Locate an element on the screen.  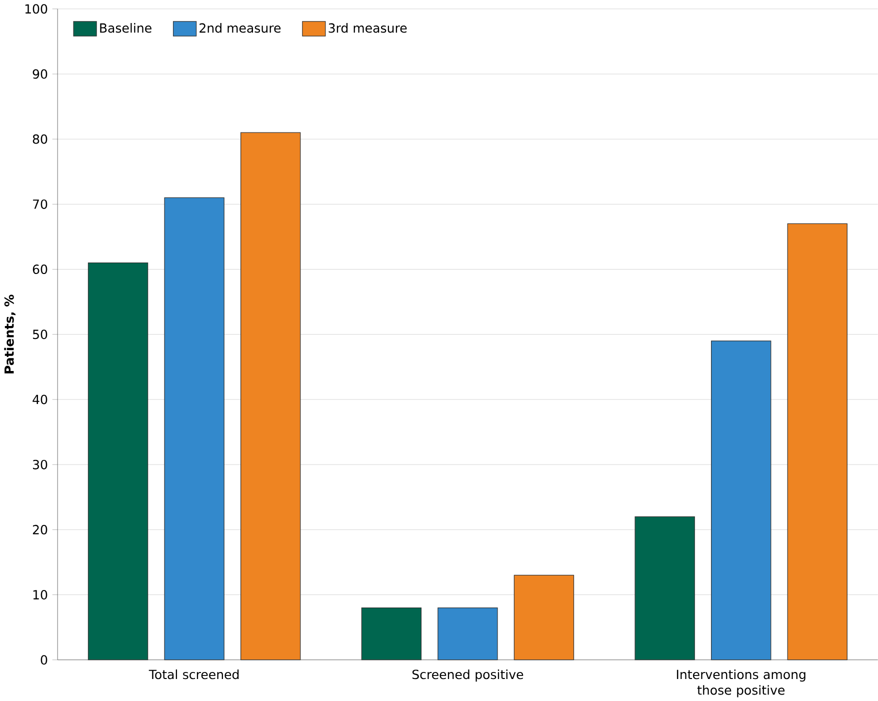
x-tick-label: Total screened is located at coordinates (193, 674).